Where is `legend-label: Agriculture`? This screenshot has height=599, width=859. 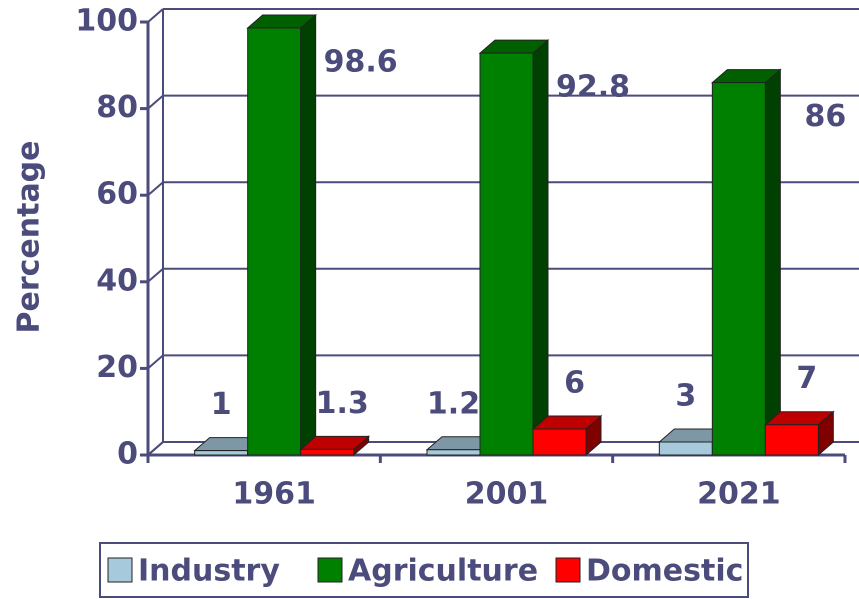 legend-label: Agriculture is located at coordinates (443, 571).